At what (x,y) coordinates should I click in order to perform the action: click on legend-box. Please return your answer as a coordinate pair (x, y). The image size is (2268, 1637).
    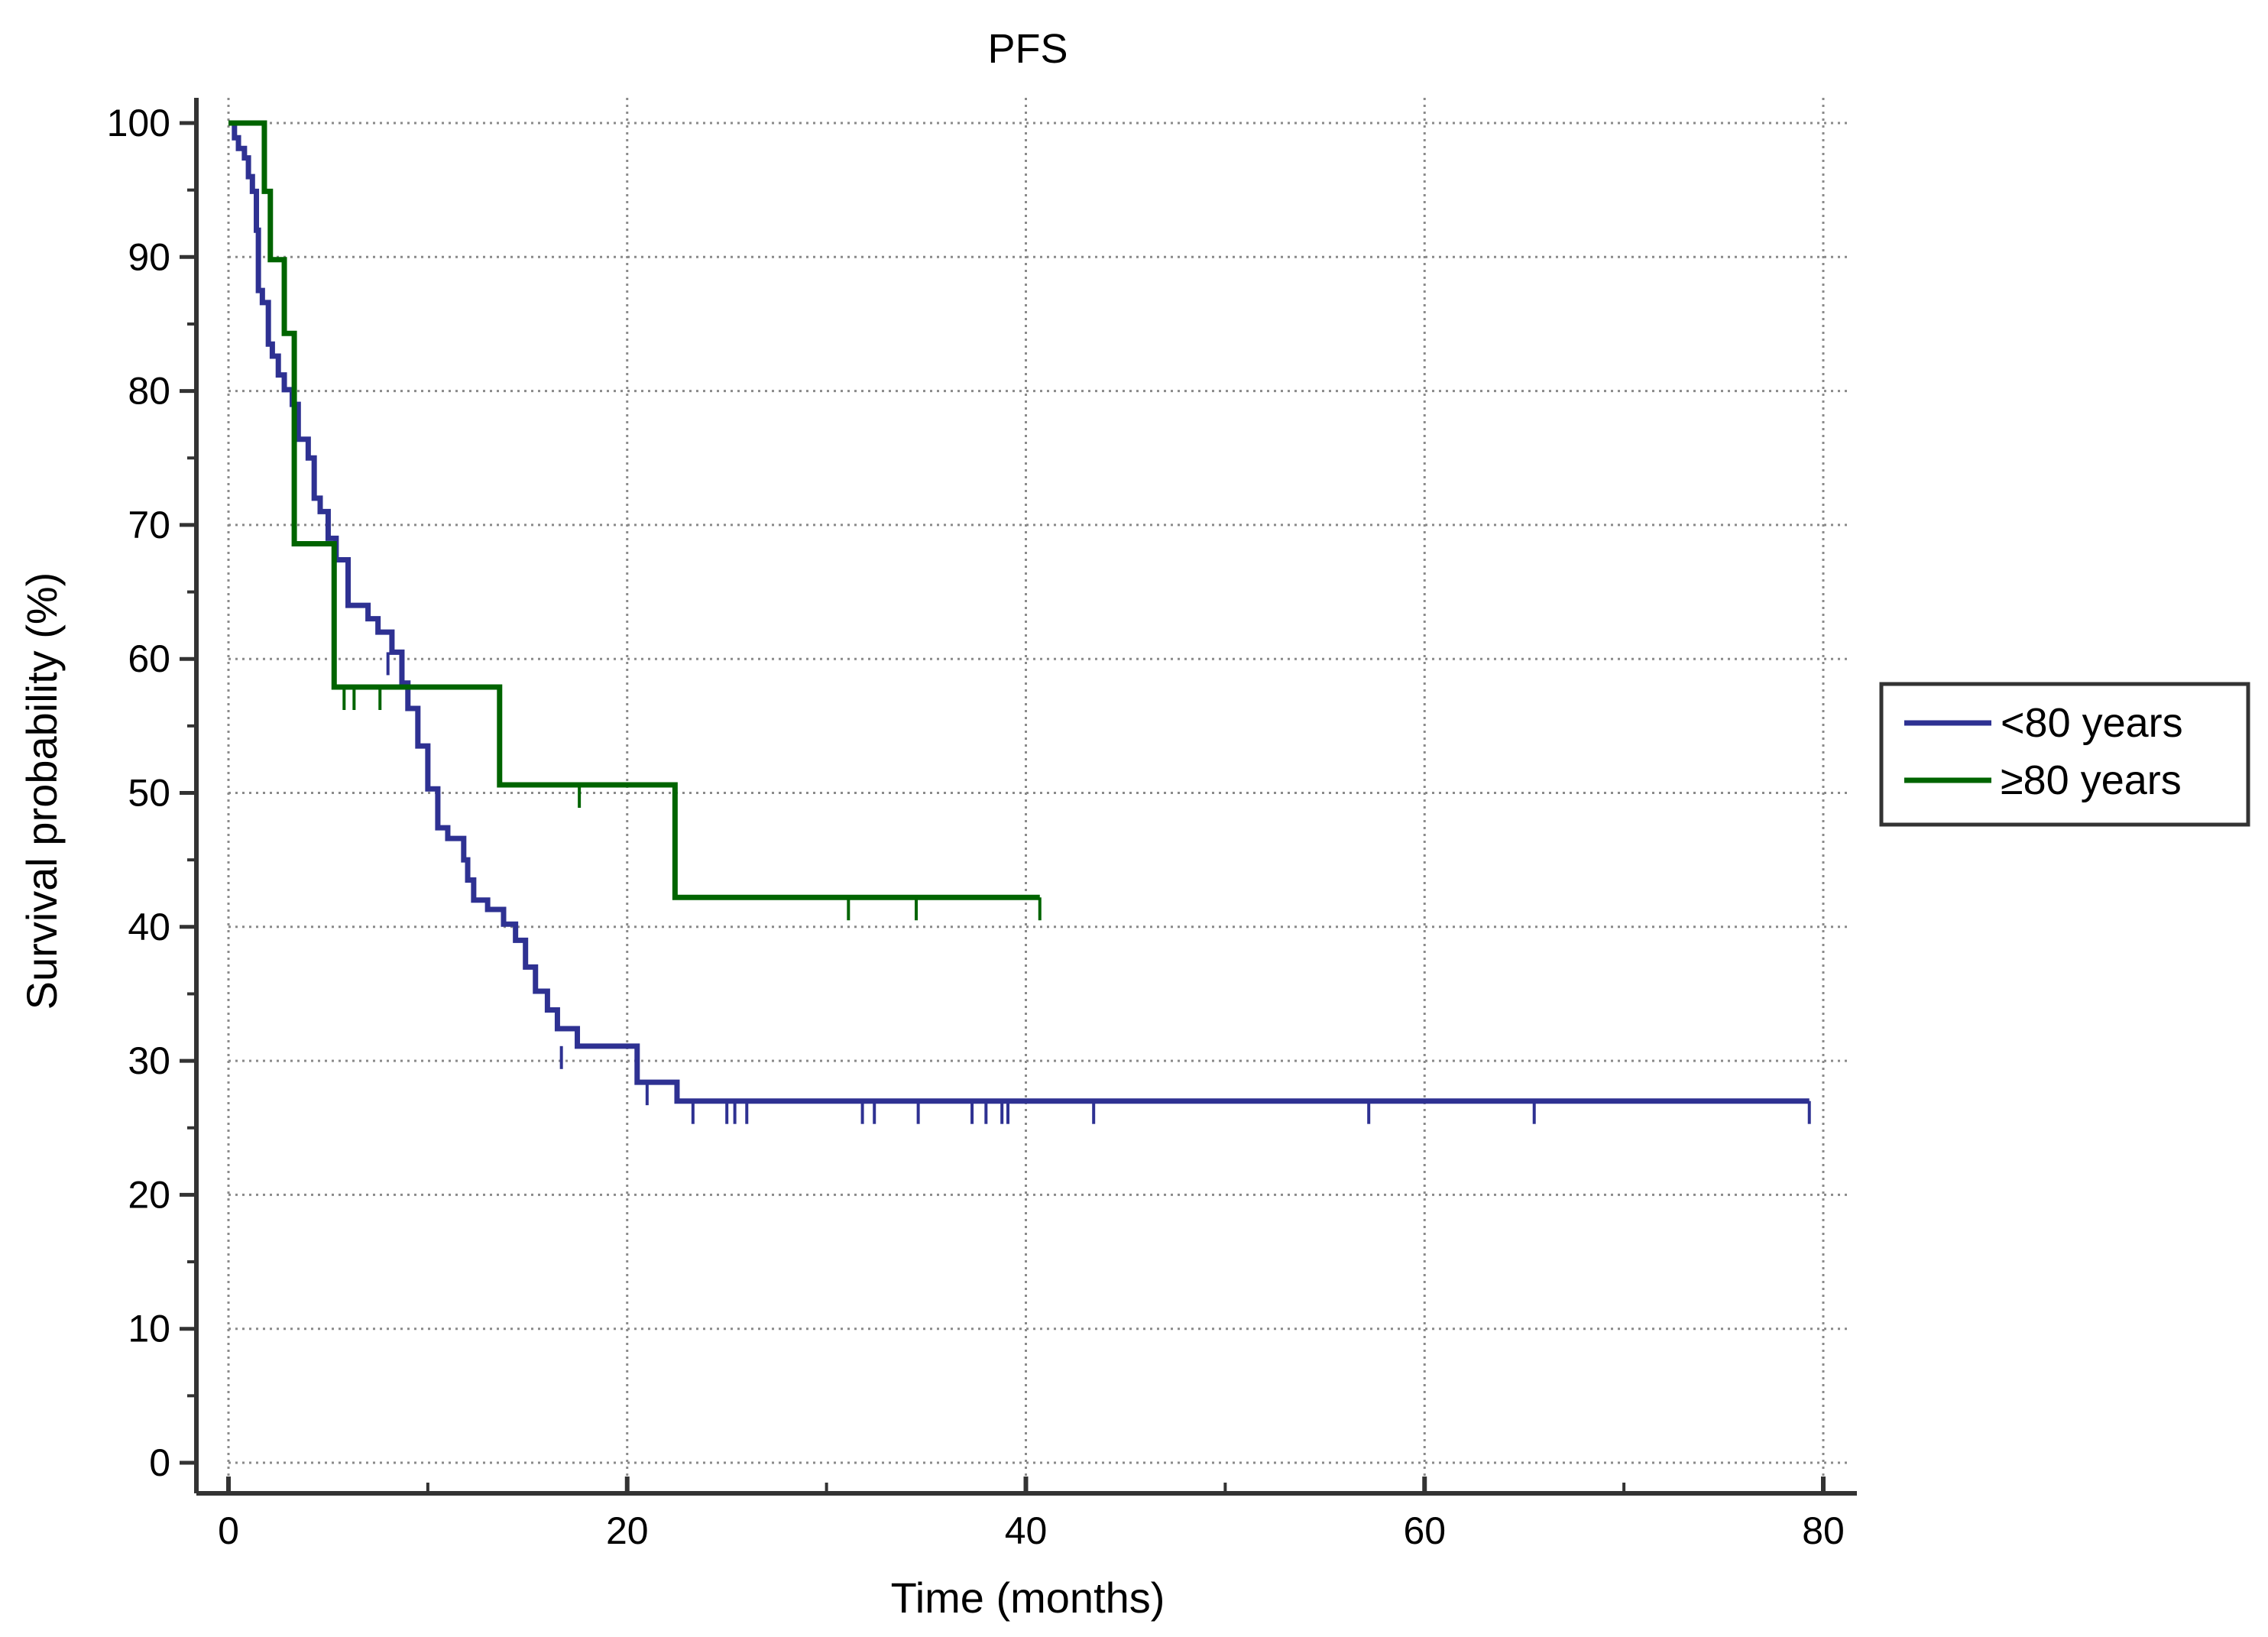
    Looking at the image, I should click on (2064, 754).